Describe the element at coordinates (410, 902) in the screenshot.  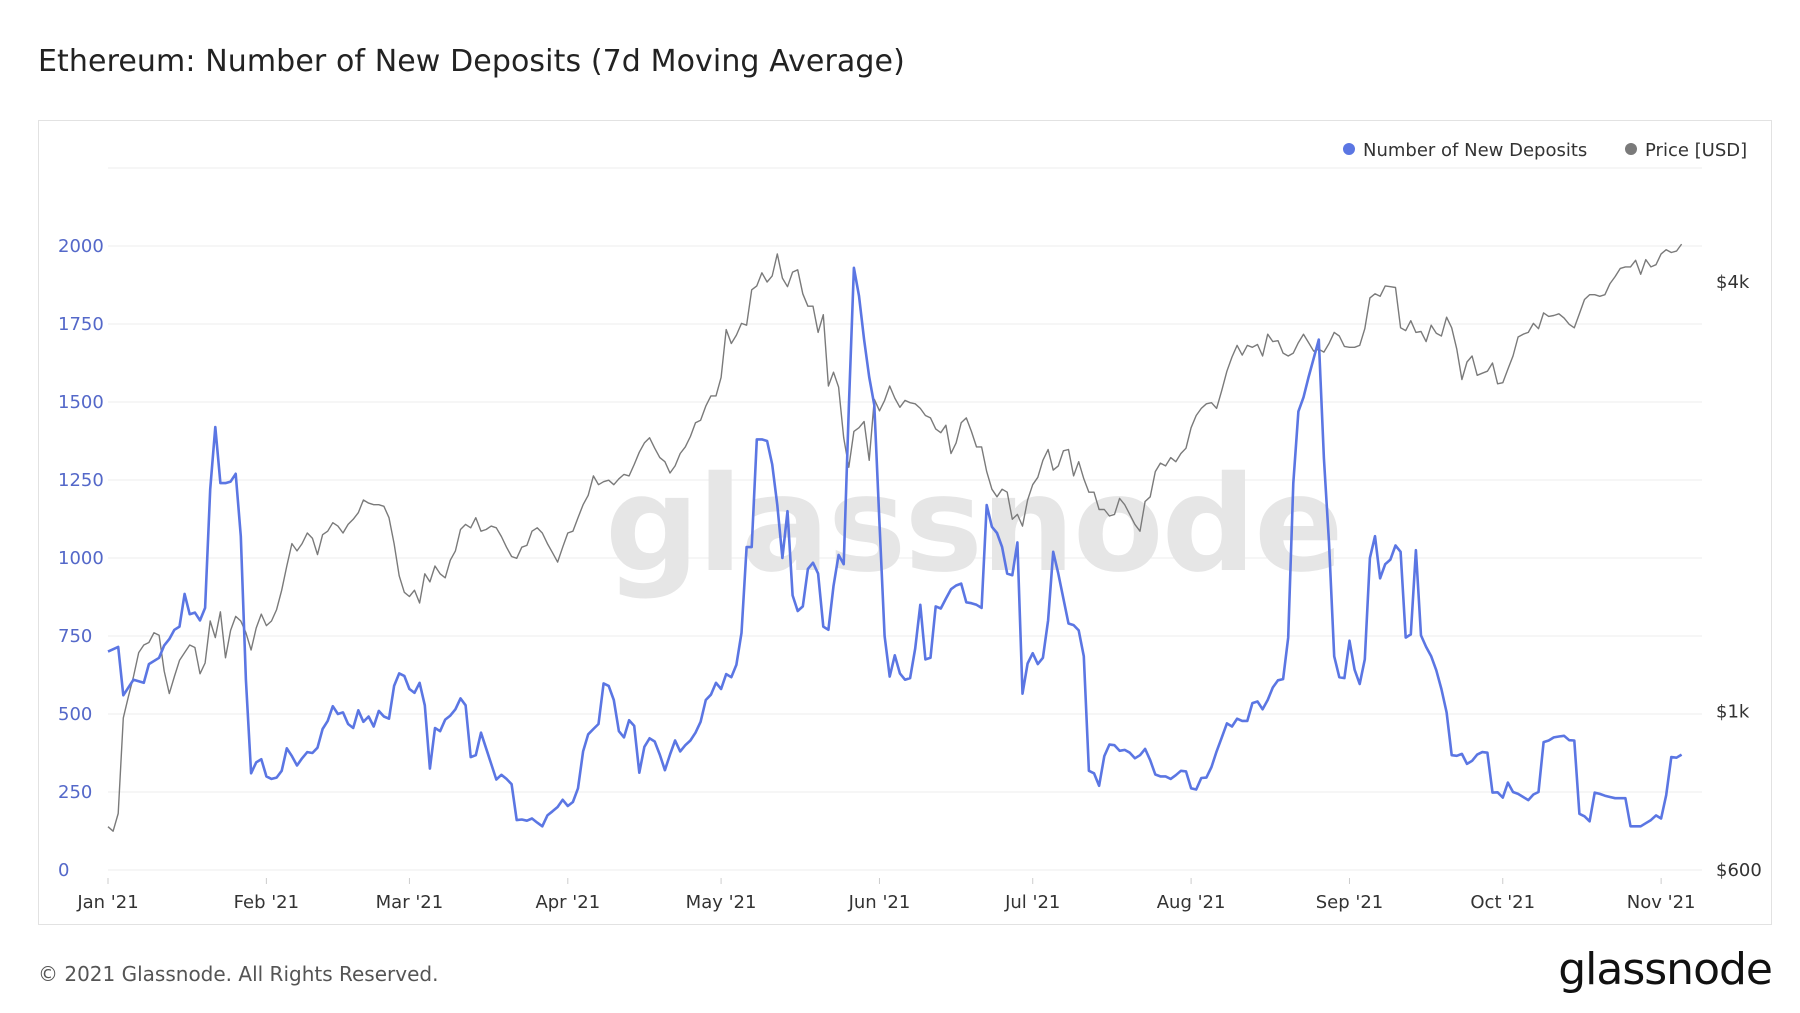
I see `x-tick-label: Mar '21` at that location.